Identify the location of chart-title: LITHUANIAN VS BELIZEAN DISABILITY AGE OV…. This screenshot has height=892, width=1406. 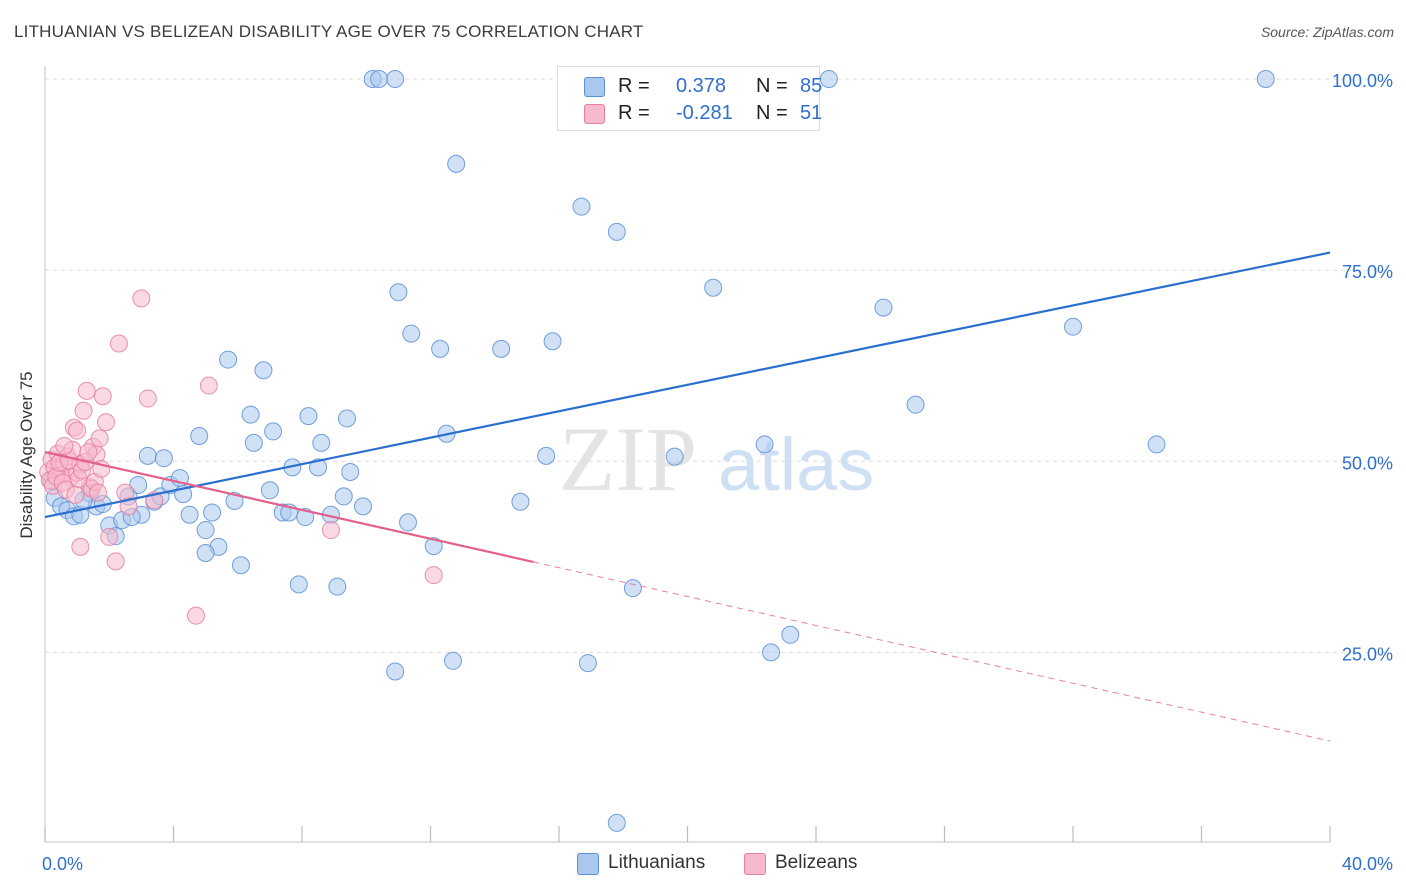
(329, 31).